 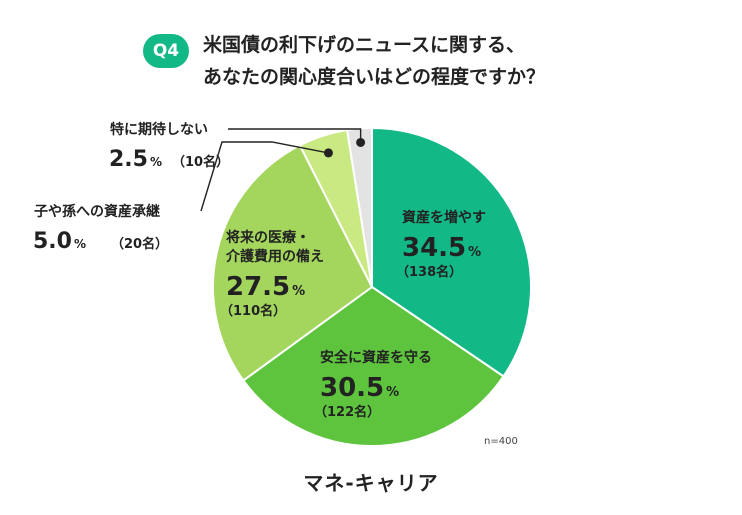 What do you see at coordinates (444, 217) in the screenshot?
I see `slice-label: 資産を増やす` at bounding box center [444, 217].